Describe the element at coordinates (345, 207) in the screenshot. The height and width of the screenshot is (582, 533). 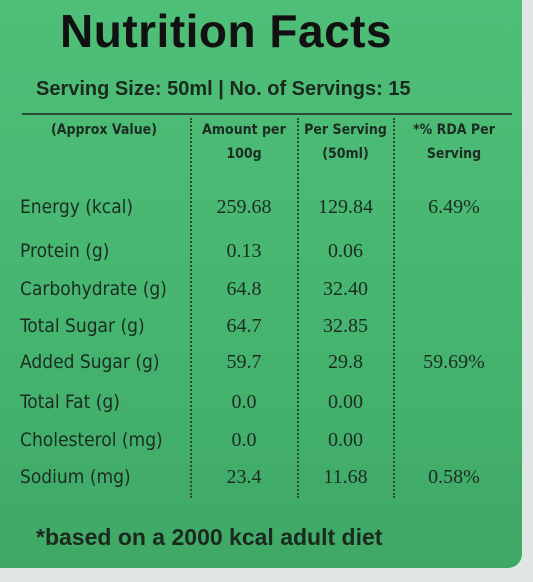
I see `nutrient-value: 129.84` at that location.